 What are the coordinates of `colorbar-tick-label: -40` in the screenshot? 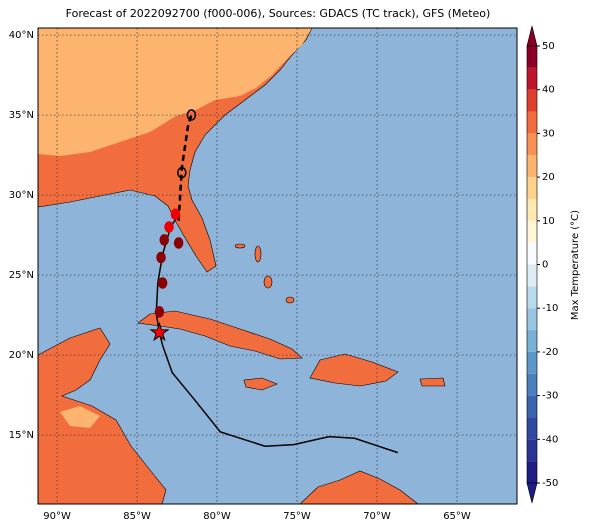 It's located at (550, 439).